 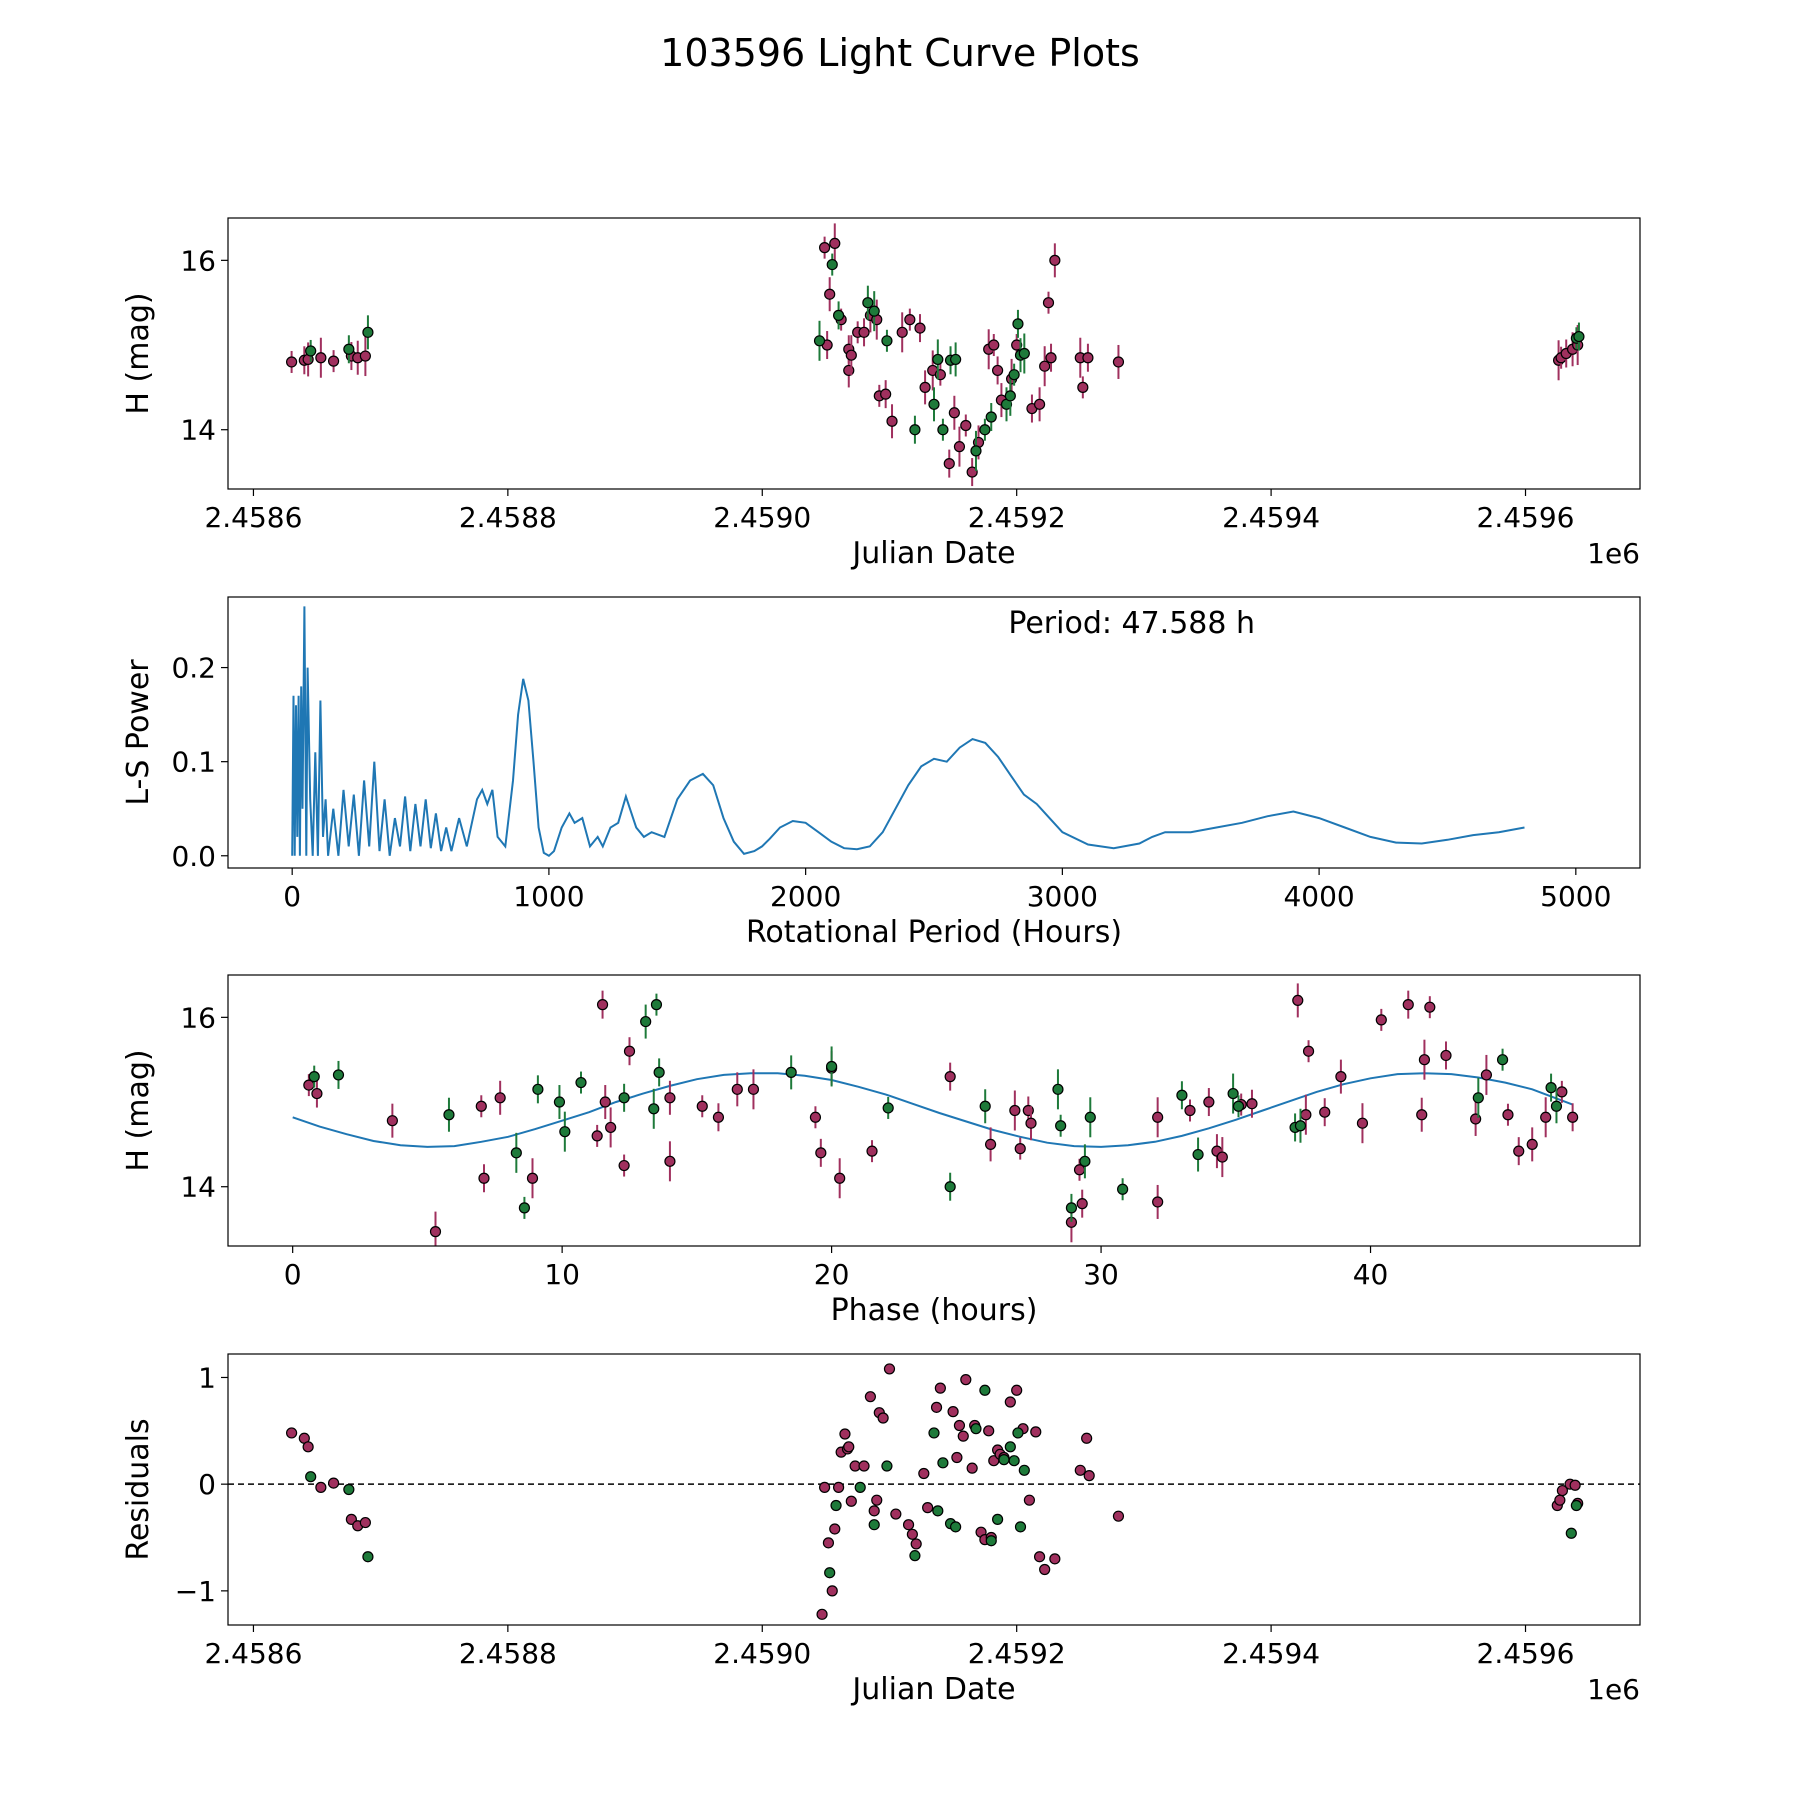 I want to click on x-axis-label: Phase (hours), so click(x=934, y=1310).